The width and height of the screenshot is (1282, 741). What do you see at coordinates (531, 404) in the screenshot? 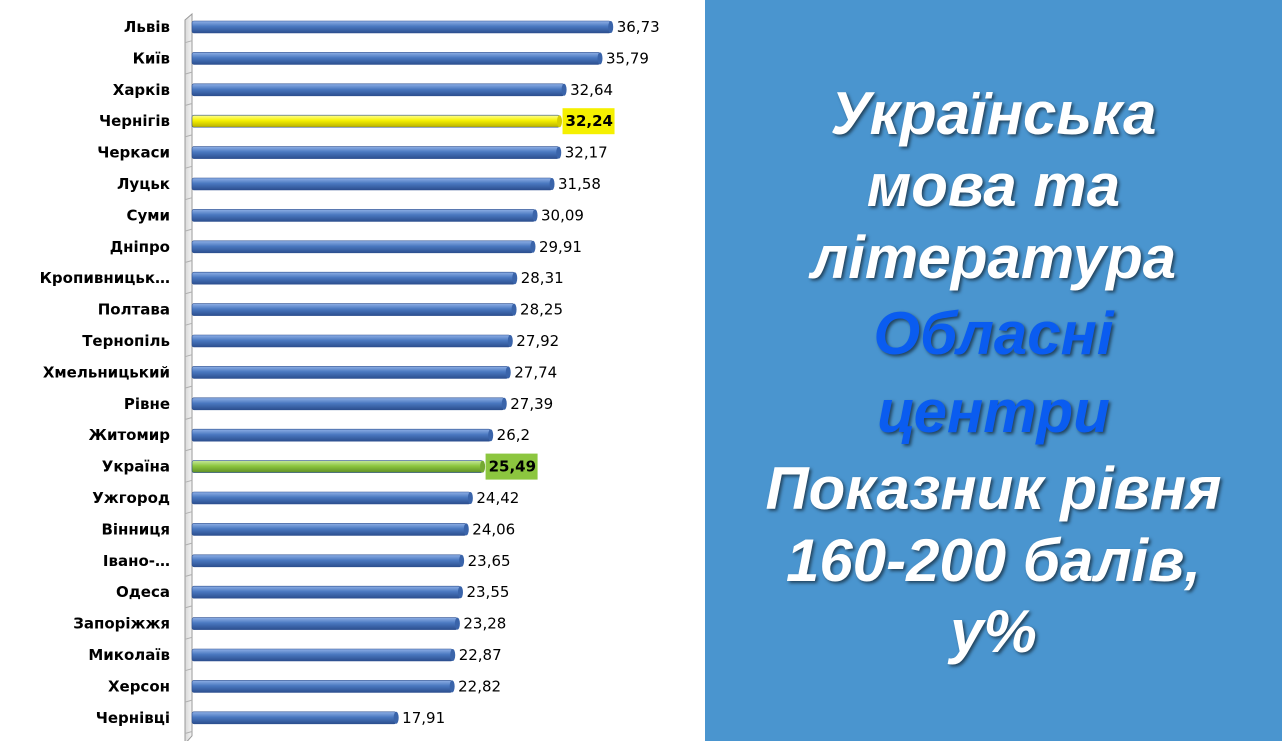
I see `value-label: 27,39` at bounding box center [531, 404].